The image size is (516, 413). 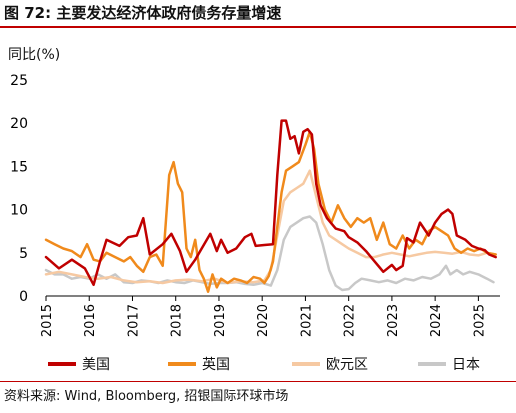 I want to click on x-tick-label: 2018, so click(x=177, y=320).